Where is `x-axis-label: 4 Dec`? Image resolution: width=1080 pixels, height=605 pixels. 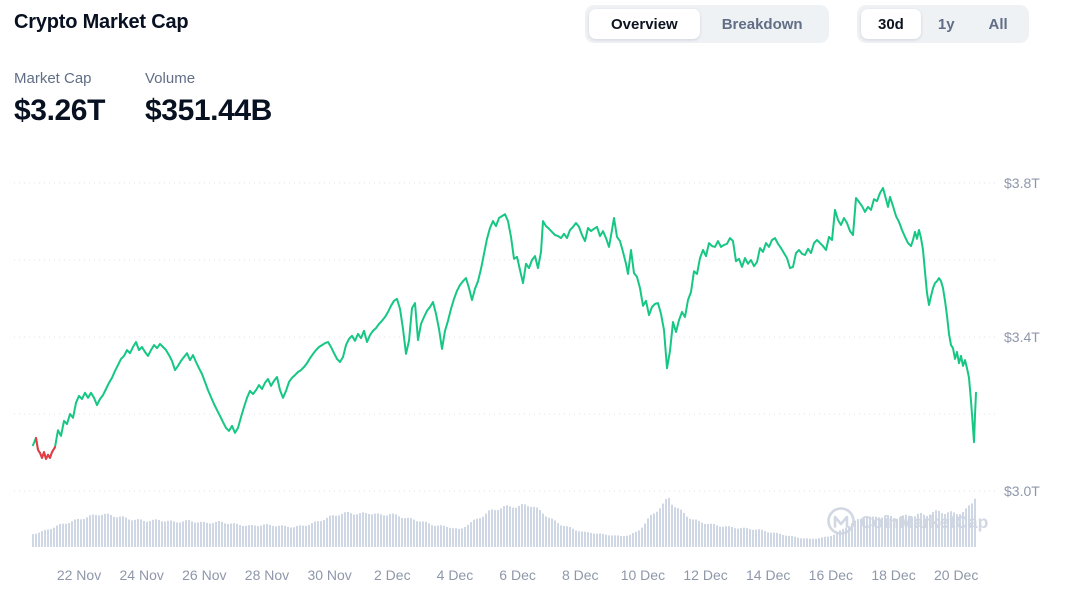
x-axis-label: 4 Dec is located at coordinates (455, 575).